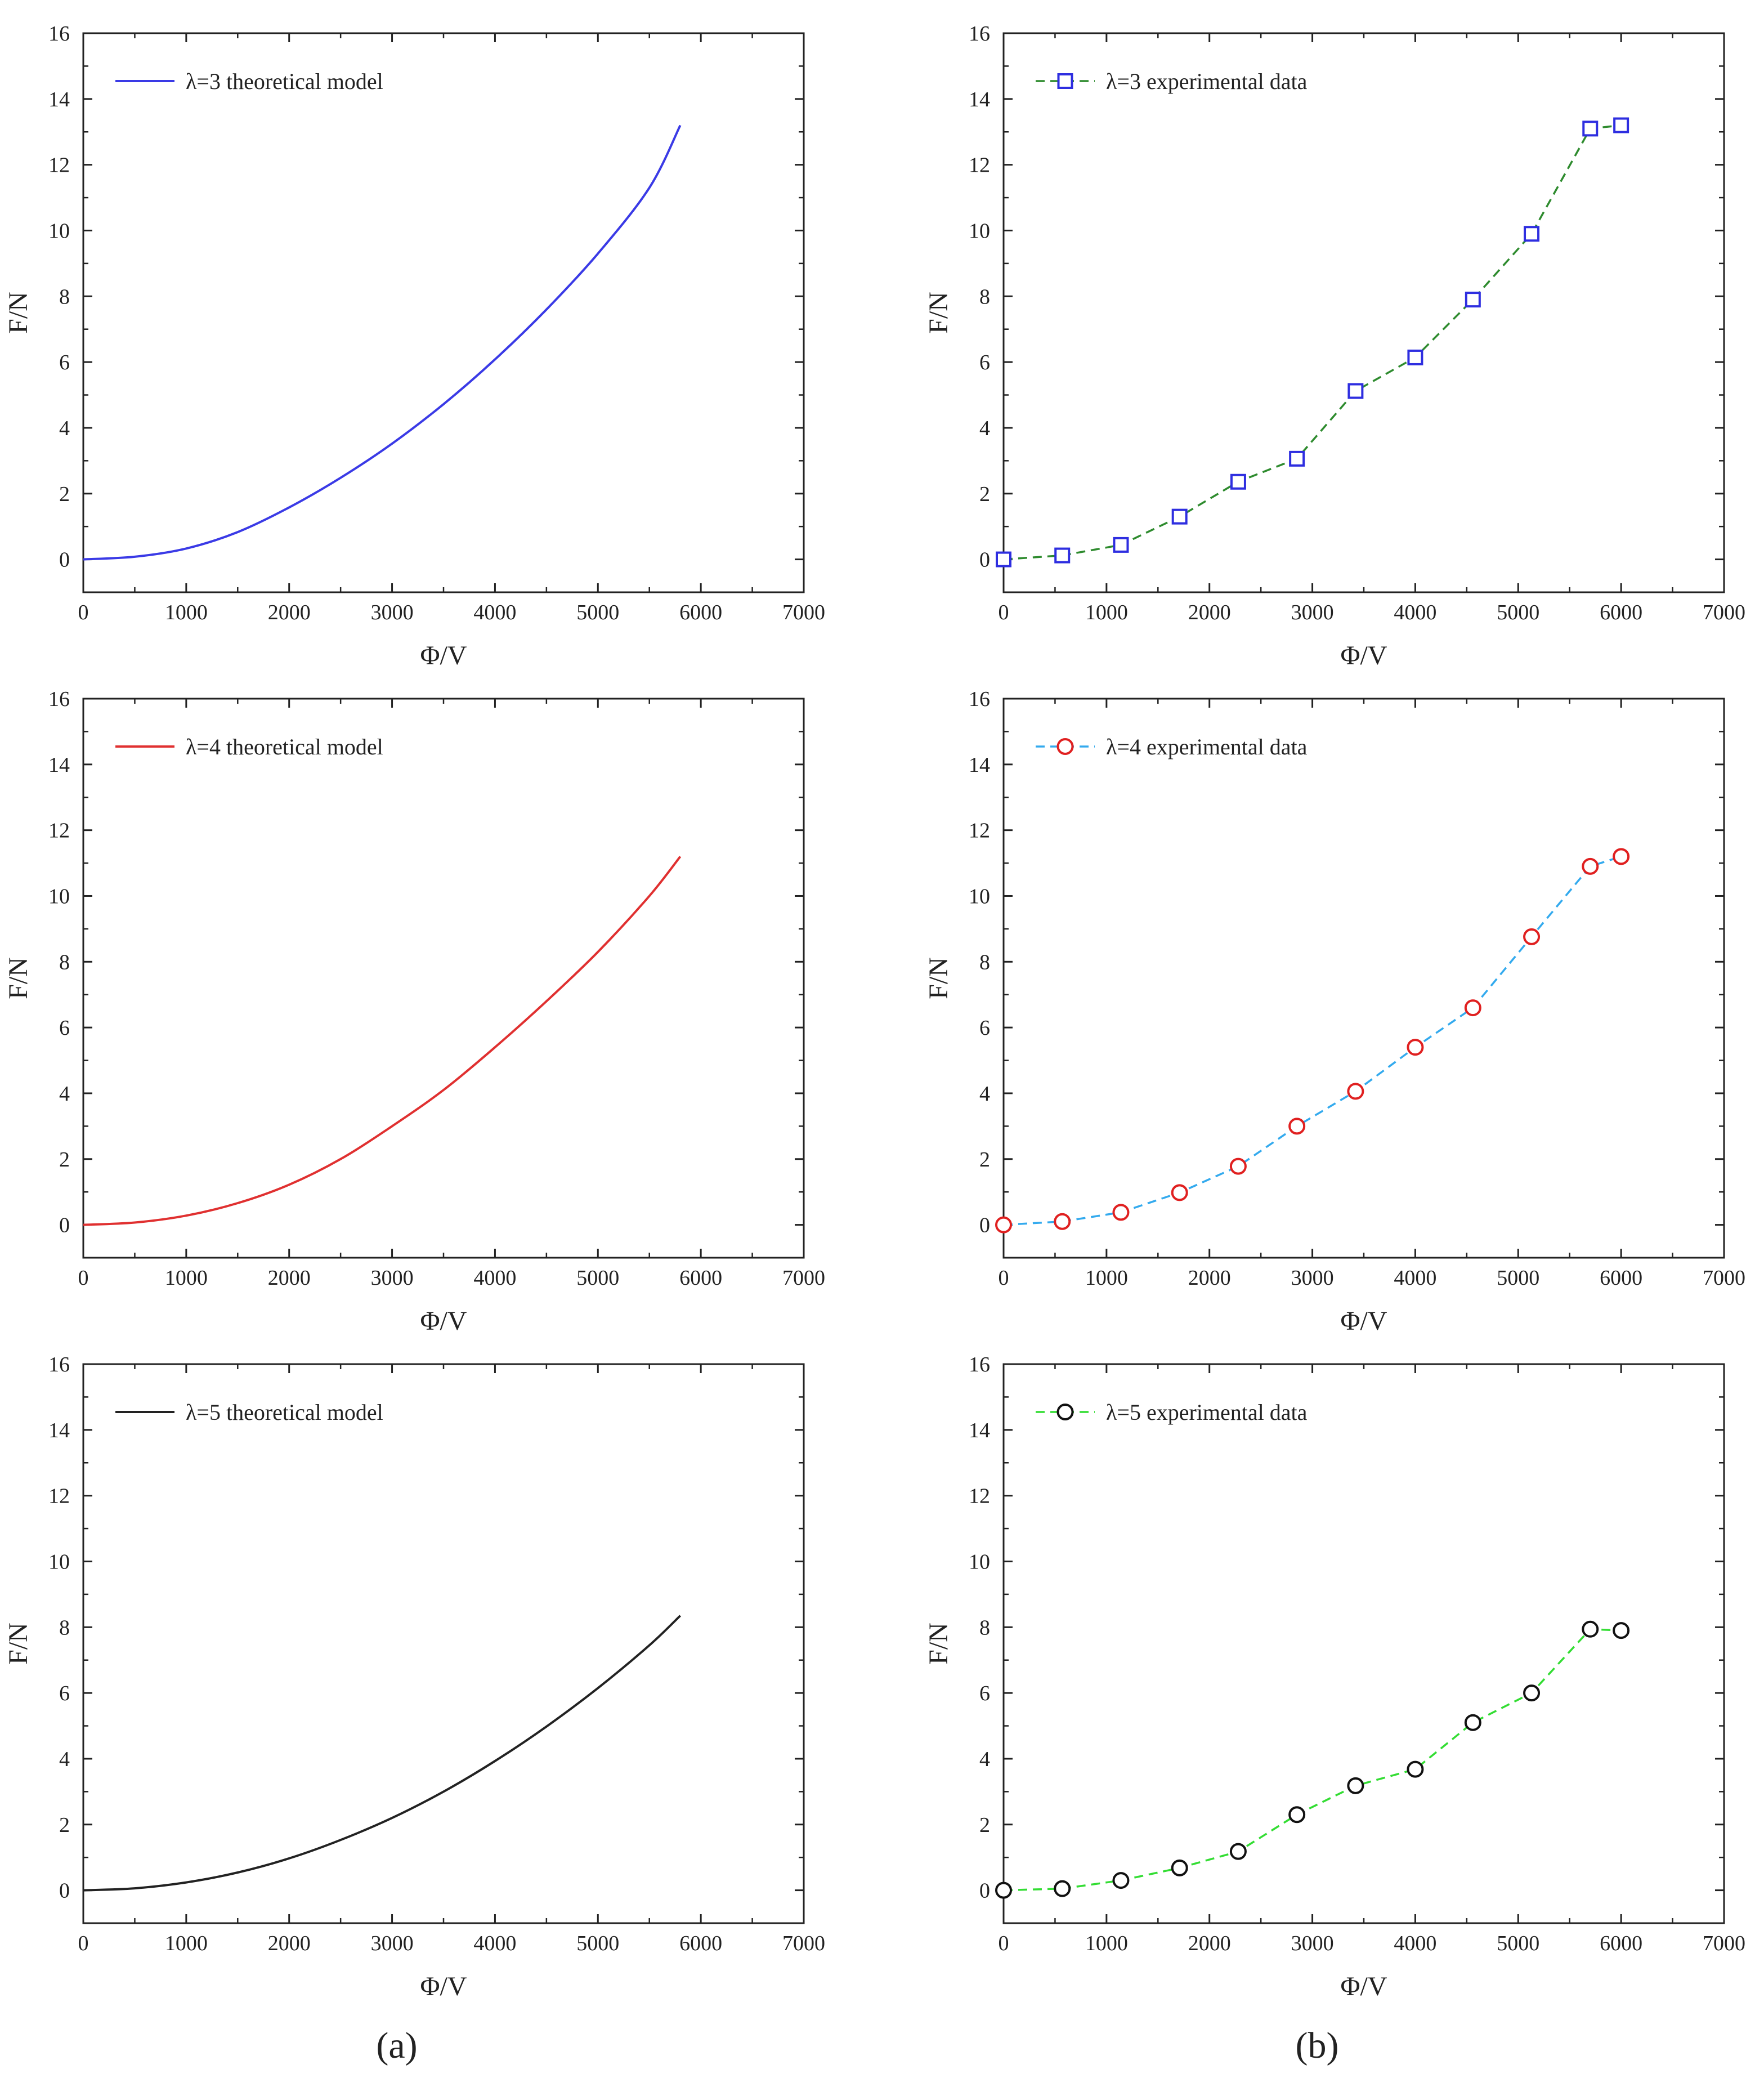 The image size is (1764, 2087). I want to click on y-tick-label: 10, so click(59, 896).